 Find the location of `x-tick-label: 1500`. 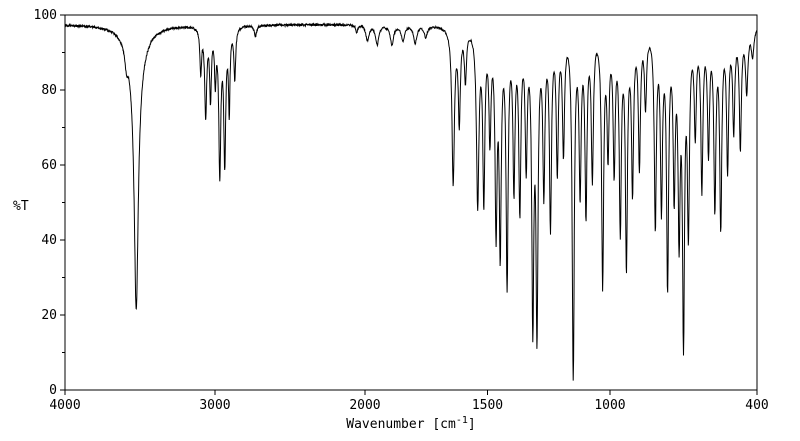

x-tick-label: 1500 is located at coordinates (487, 405).